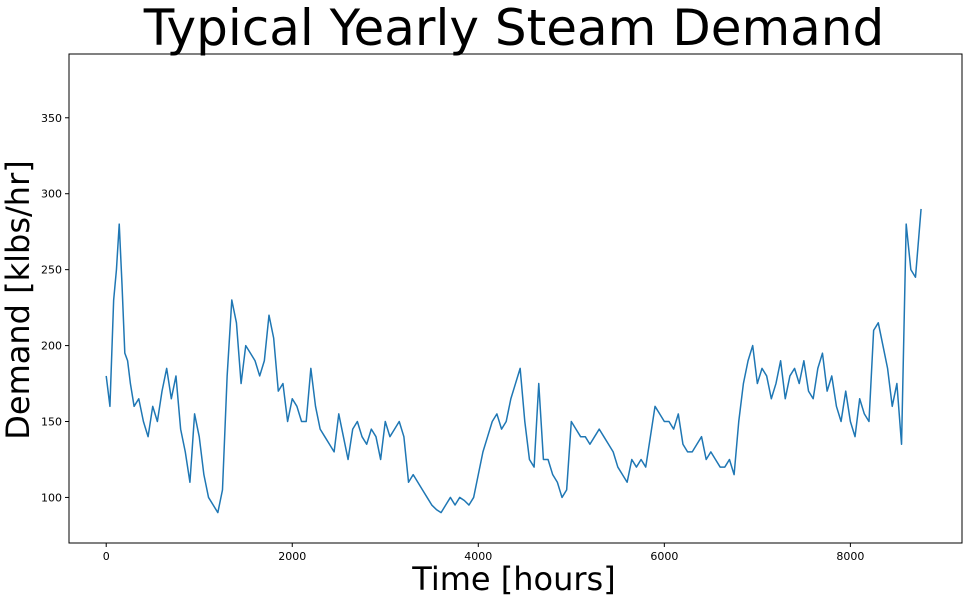 This screenshot has width=968, height=602. I want to click on y-tick-label: 100, so click(51, 497).